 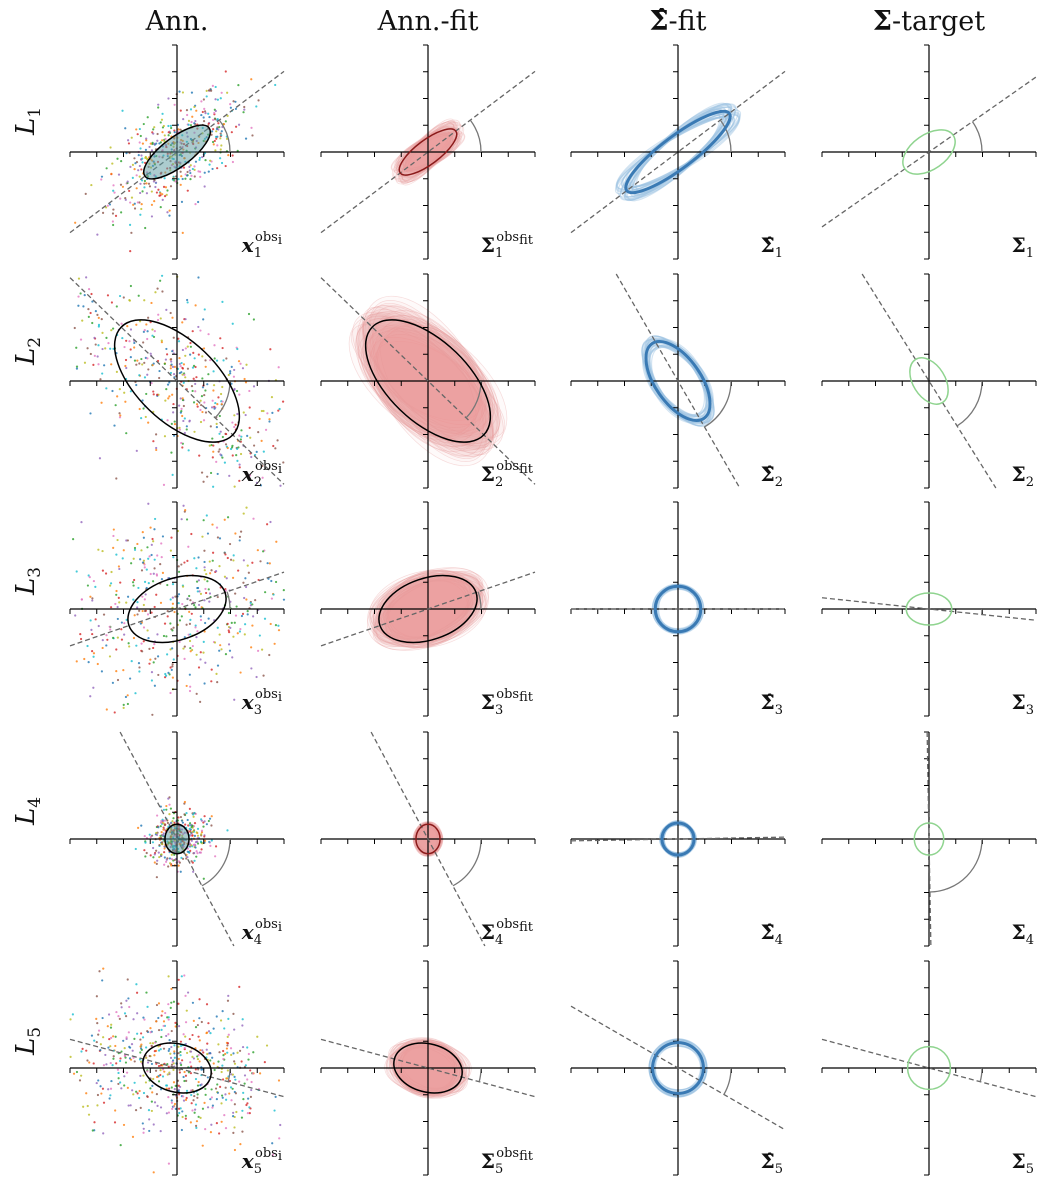 I want to click on panel-label: Σ1obsfit, so click(x=507, y=245).